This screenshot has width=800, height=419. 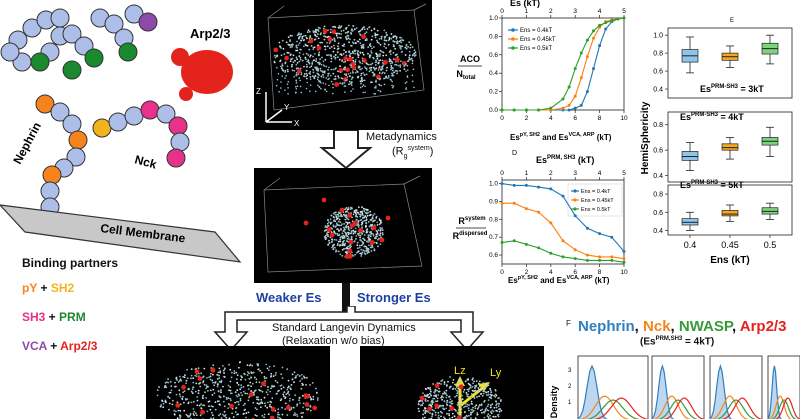 I want to click on panel-d-legend-3: Ens = 0.5kT, so click(x=596, y=210).